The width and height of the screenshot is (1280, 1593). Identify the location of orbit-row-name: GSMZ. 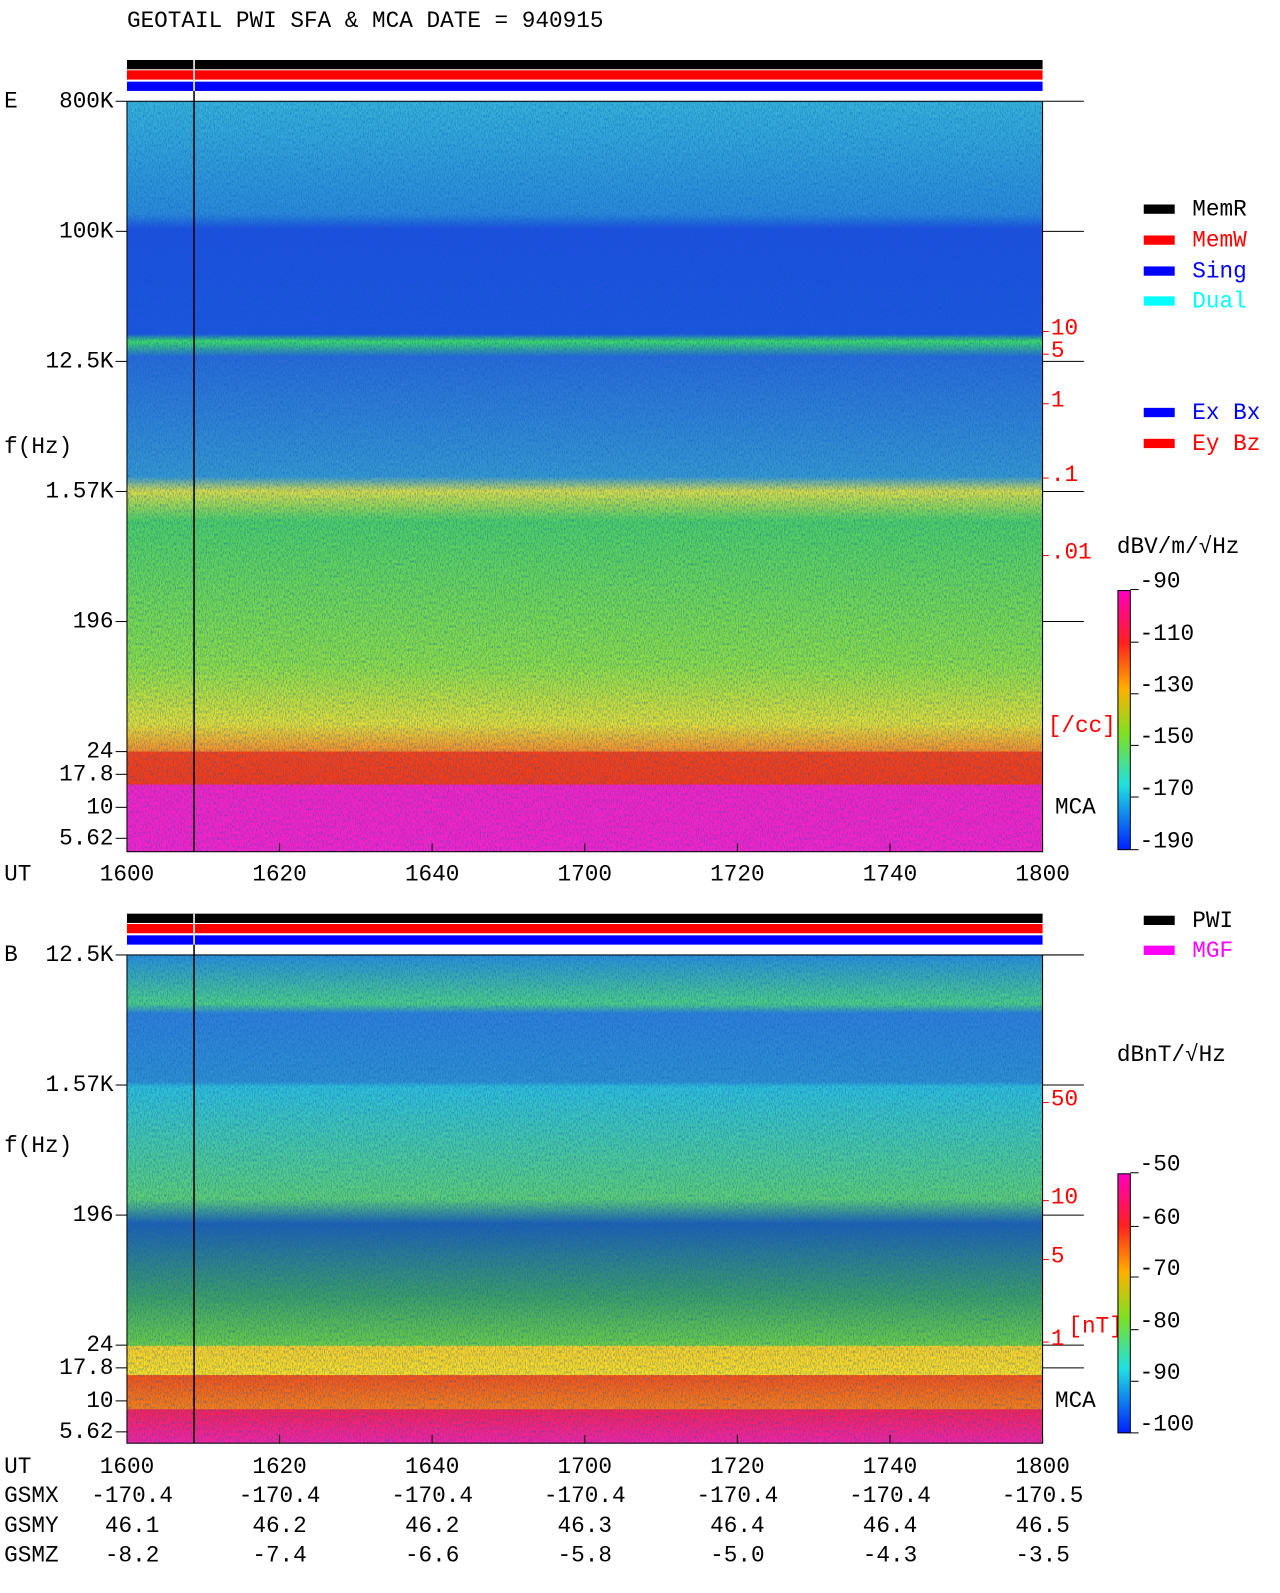
(31, 1556).